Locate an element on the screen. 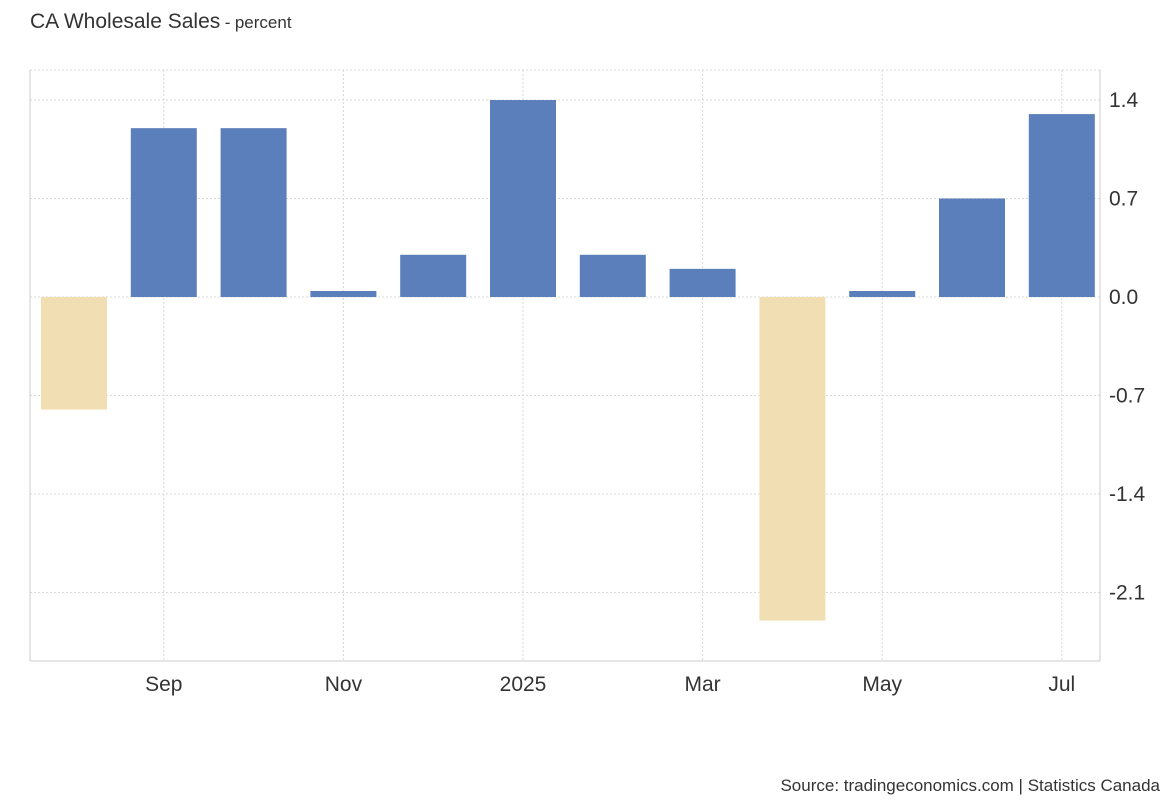  bar-oct is located at coordinates (253, 212).